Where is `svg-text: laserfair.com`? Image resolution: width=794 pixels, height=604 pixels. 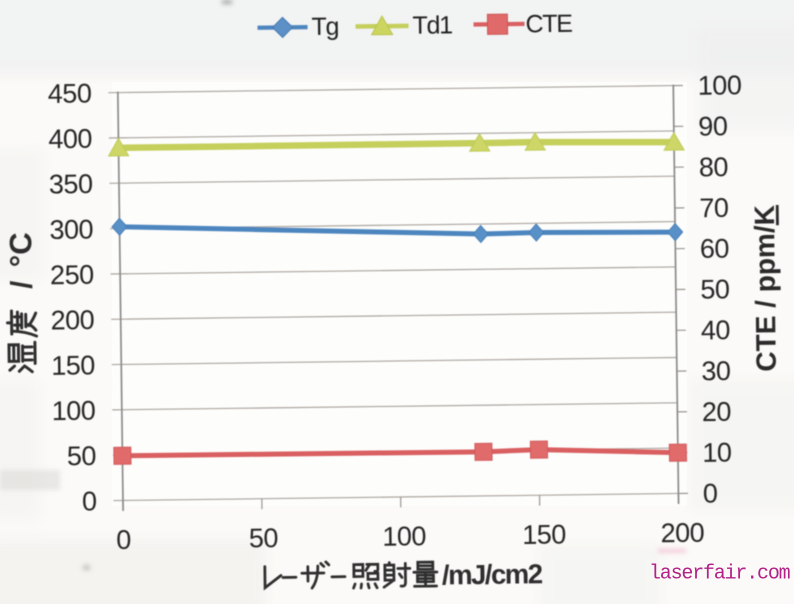 svg-text: laserfair.com is located at coordinates (719, 574).